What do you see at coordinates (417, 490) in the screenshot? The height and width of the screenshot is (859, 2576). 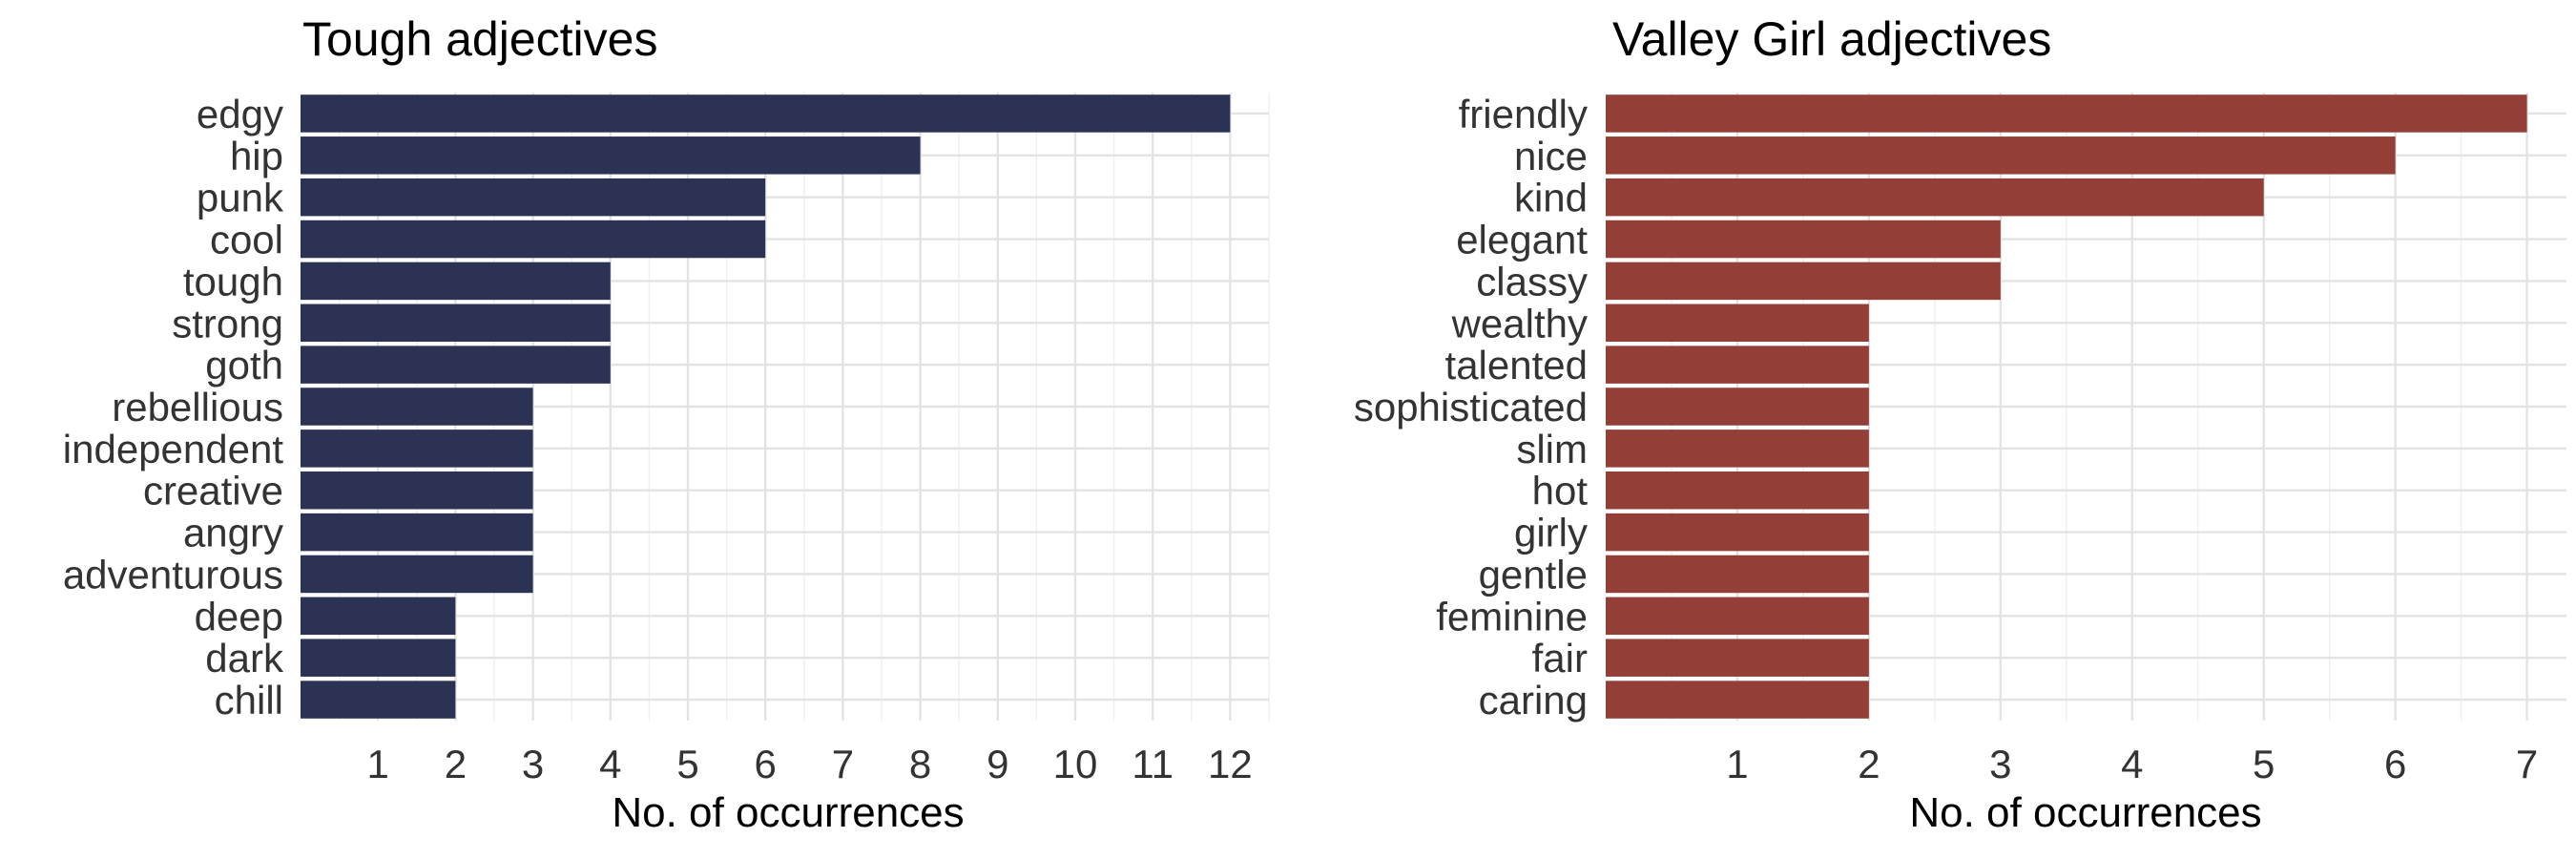 I see `bar-creative` at bounding box center [417, 490].